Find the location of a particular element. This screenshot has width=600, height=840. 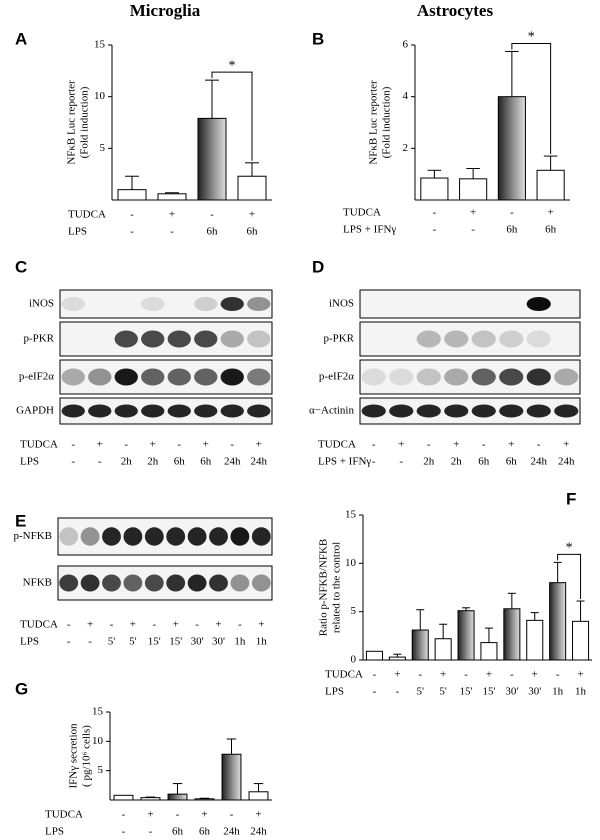

significance-mark: * is located at coordinates (531, 37).